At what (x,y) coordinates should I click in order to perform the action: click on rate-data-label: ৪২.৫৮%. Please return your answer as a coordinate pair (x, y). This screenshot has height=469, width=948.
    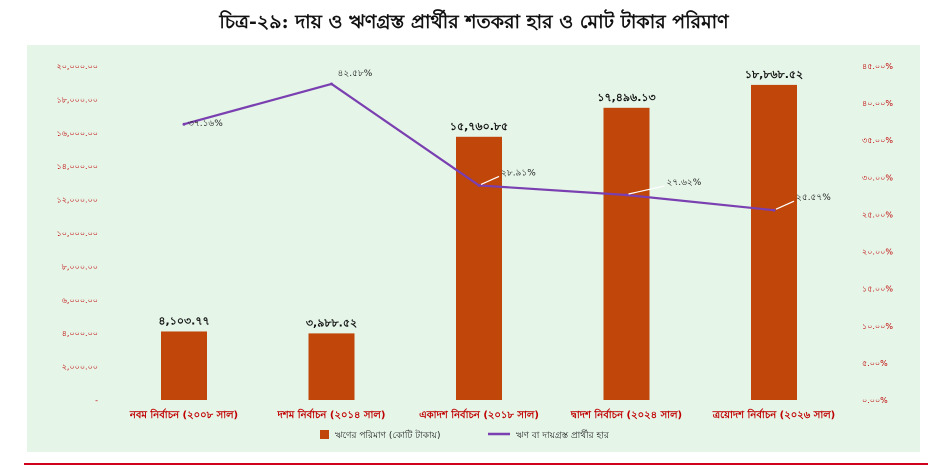
    Looking at the image, I should click on (355, 74).